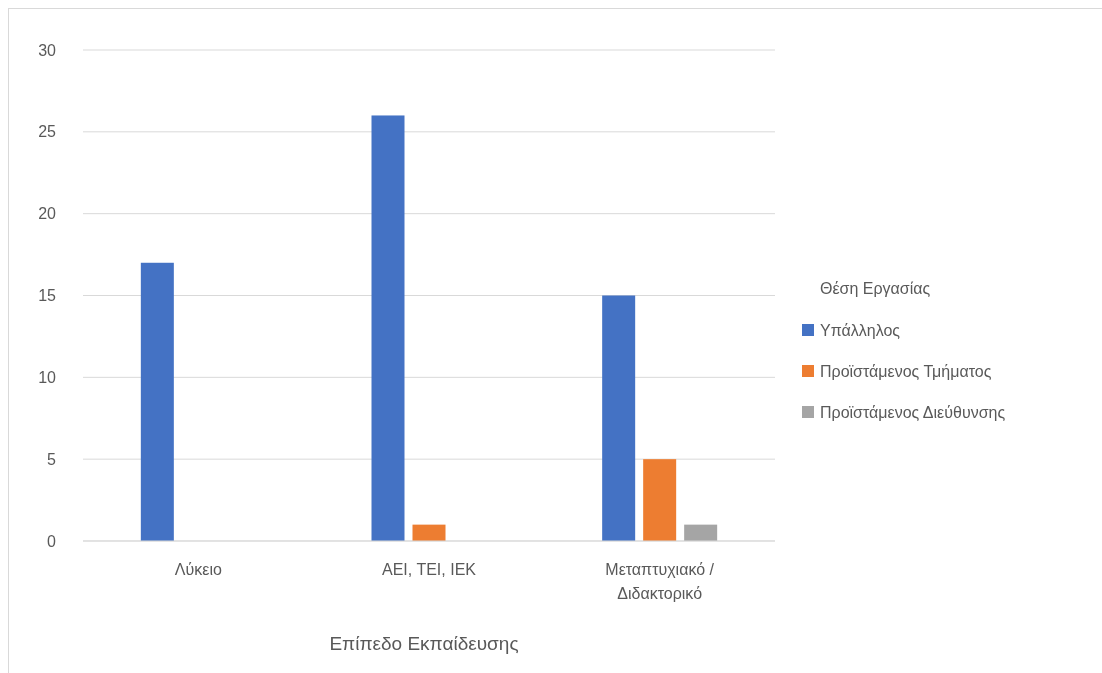 The width and height of the screenshot is (1102, 673). What do you see at coordinates (47, 50) in the screenshot?
I see `y-tick-label: 30` at bounding box center [47, 50].